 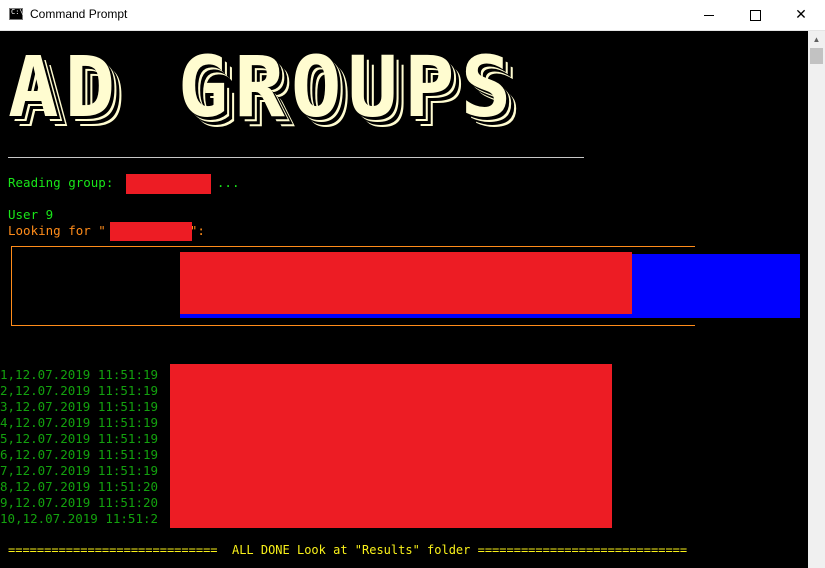 What do you see at coordinates (151, 231) in the screenshot?
I see `redaction-user-name` at bounding box center [151, 231].